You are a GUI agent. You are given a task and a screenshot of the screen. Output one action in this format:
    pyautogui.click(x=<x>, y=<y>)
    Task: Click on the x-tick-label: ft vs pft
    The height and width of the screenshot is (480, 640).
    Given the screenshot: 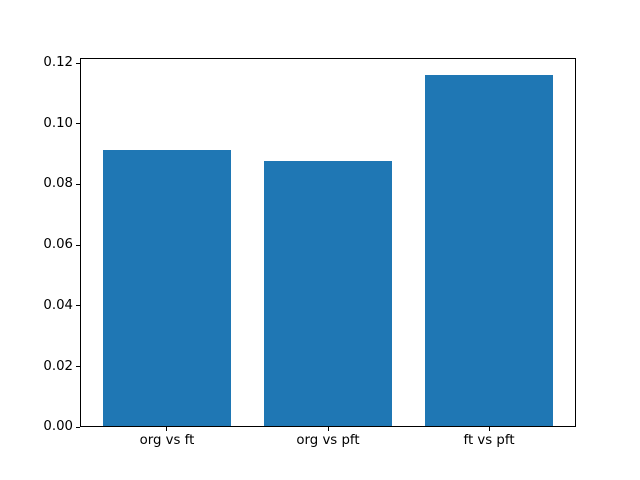 What is the action you would take?
    pyautogui.click(x=489, y=441)
    